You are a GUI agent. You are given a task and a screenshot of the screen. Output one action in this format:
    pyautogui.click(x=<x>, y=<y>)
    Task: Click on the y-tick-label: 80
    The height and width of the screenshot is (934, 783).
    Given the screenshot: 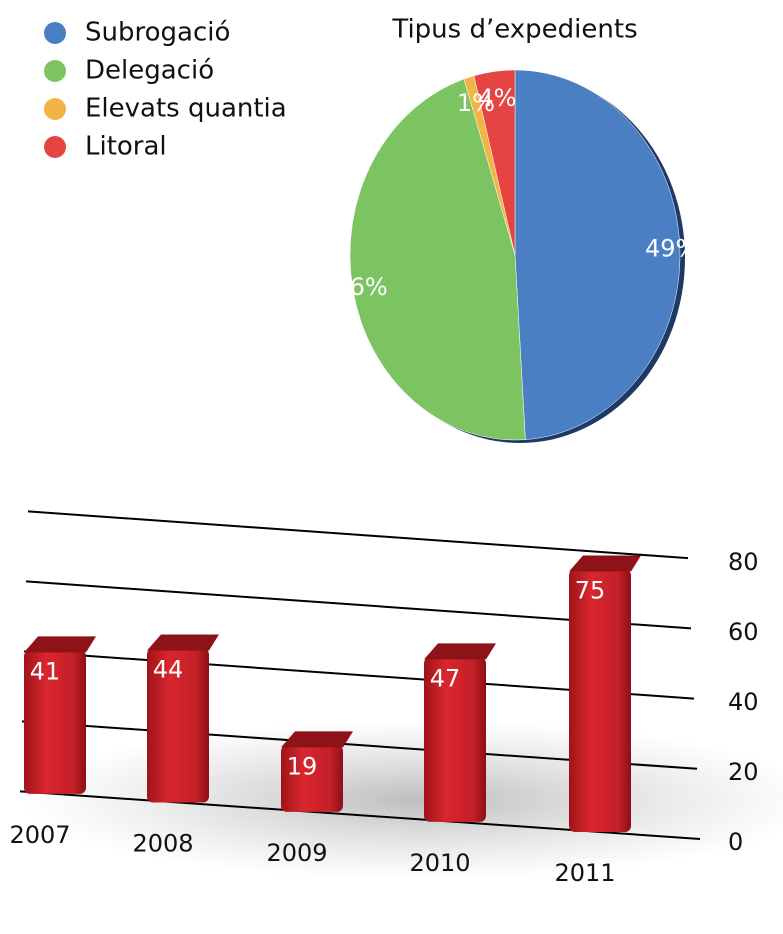 What is the action you would take?
    pyautogui.click(x=743, y=562)
    